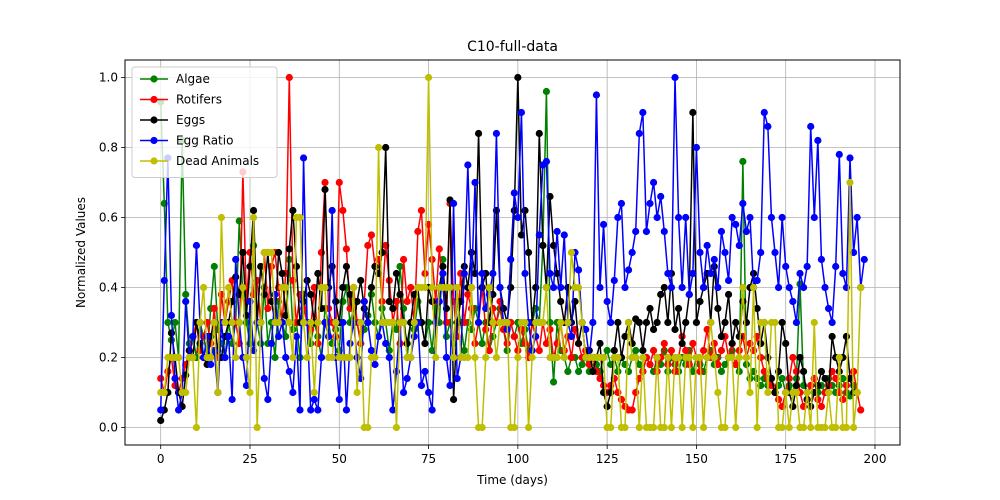 Image resolution: width=1000 pixels, height=500 pixels. I want to click on legend-label-dead-animals: Dead Animals, so click(217, 161).